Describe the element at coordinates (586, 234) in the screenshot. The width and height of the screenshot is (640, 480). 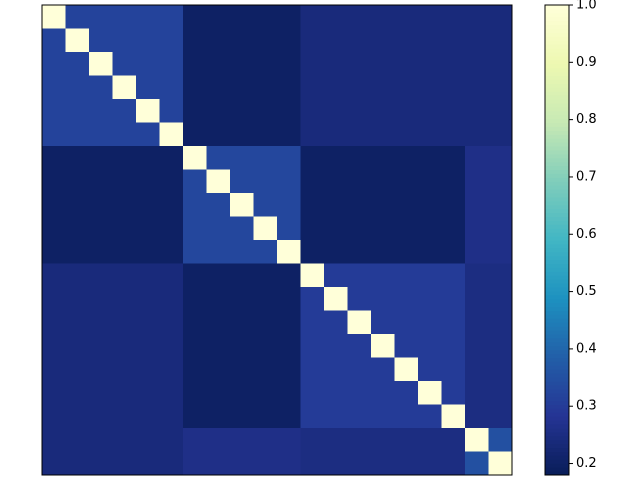
I see `colorbar-tick-label: 0.6` at that location.